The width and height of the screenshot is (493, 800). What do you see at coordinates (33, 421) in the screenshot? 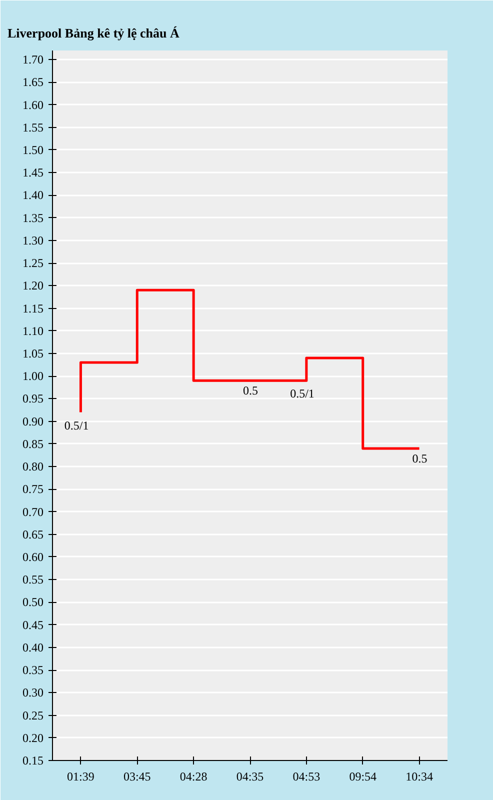
I see `y-tick-label: 0.90` at bounding box center [33, 421].